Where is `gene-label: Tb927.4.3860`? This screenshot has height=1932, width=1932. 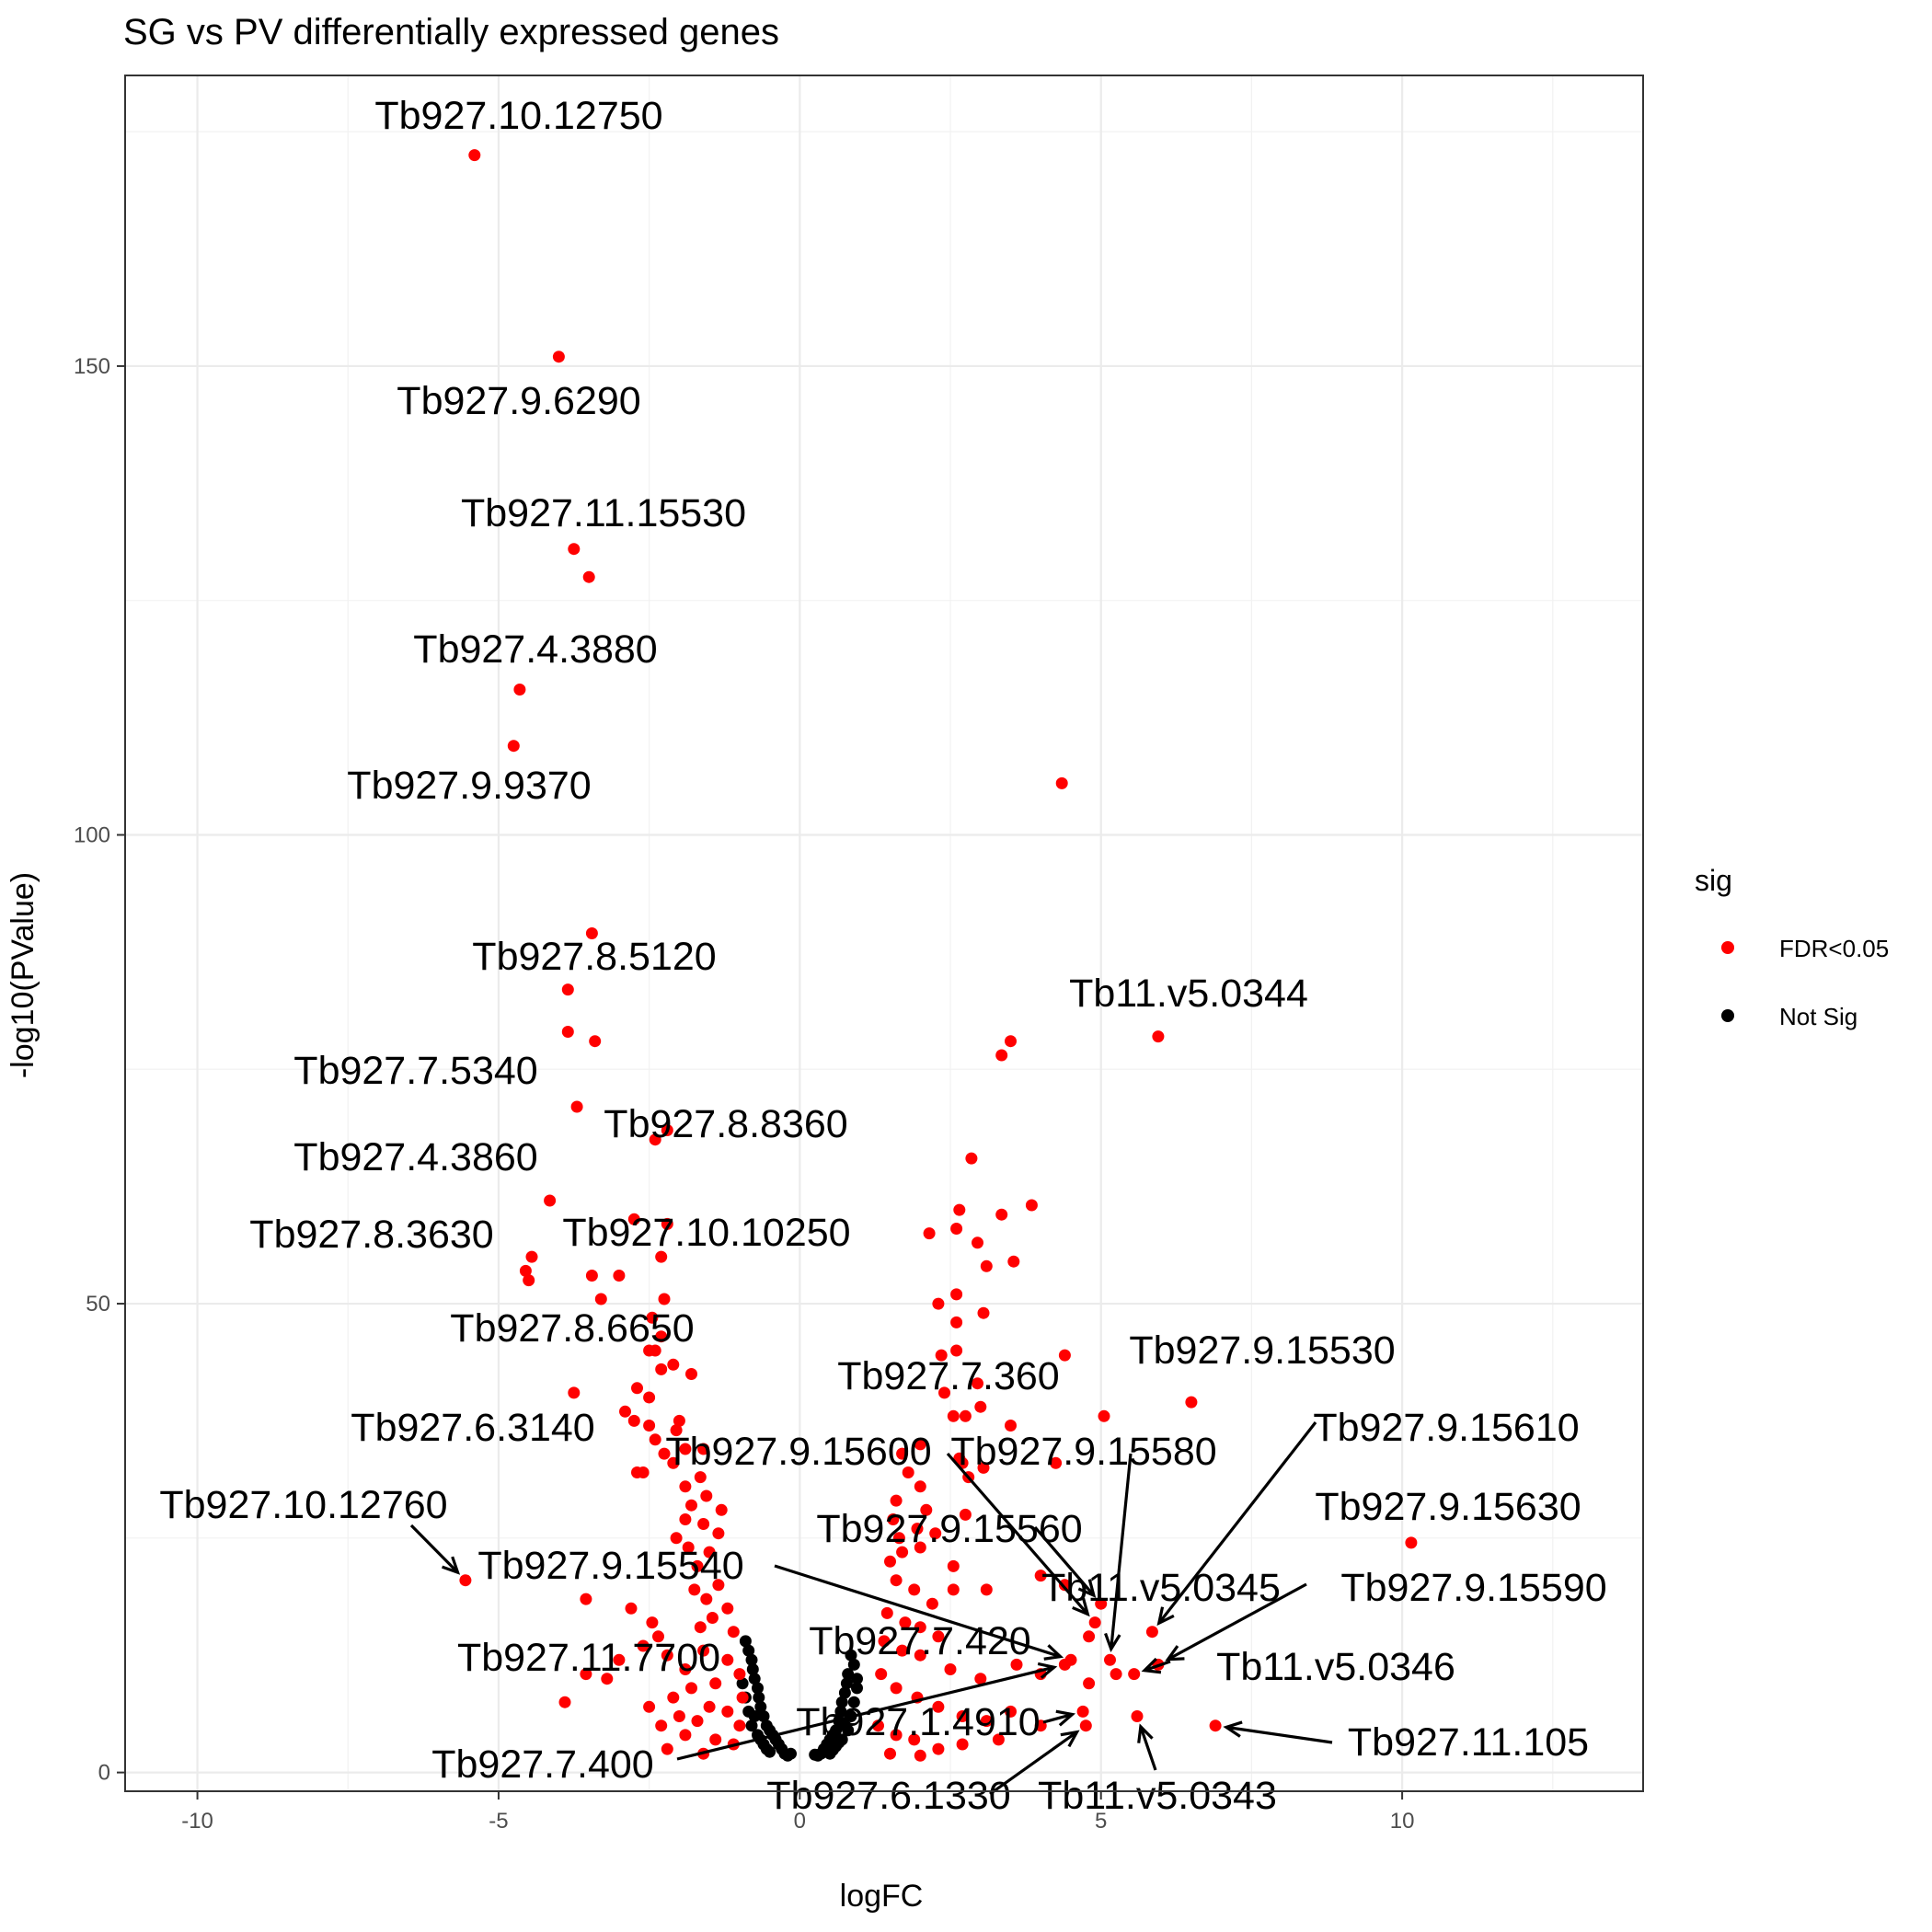
gene-label: Tb927.4.3860 is located at coordinates (415, 1157).